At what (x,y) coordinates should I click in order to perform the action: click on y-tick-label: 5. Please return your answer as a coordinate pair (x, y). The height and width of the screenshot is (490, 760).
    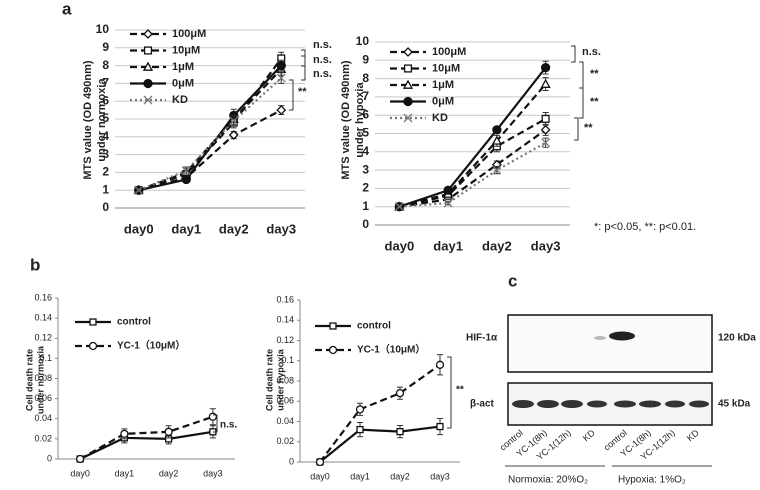
    Looking at the image, I should click on (365, 133).